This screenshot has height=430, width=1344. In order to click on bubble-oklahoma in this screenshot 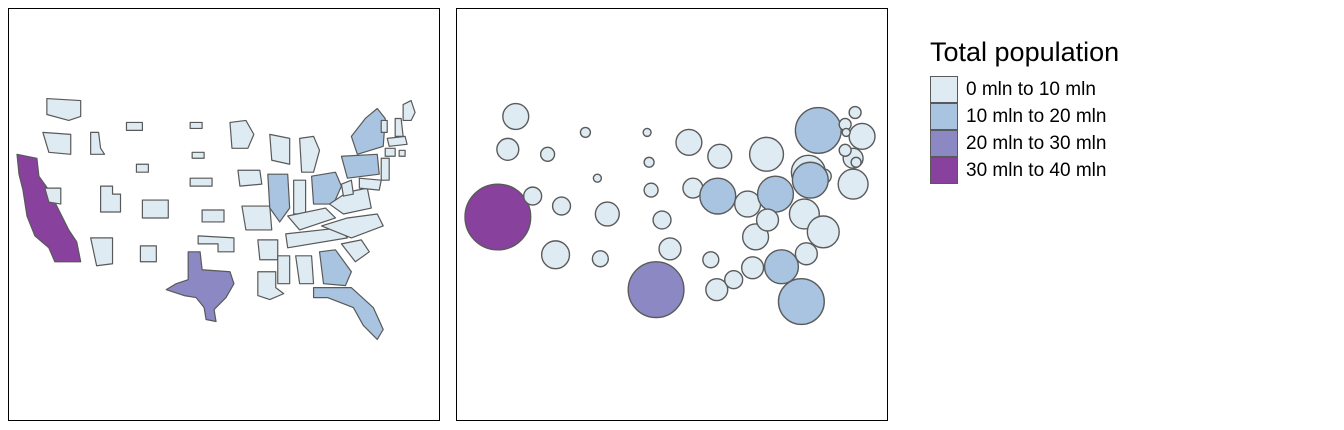, I will do `click(670, 249)`.